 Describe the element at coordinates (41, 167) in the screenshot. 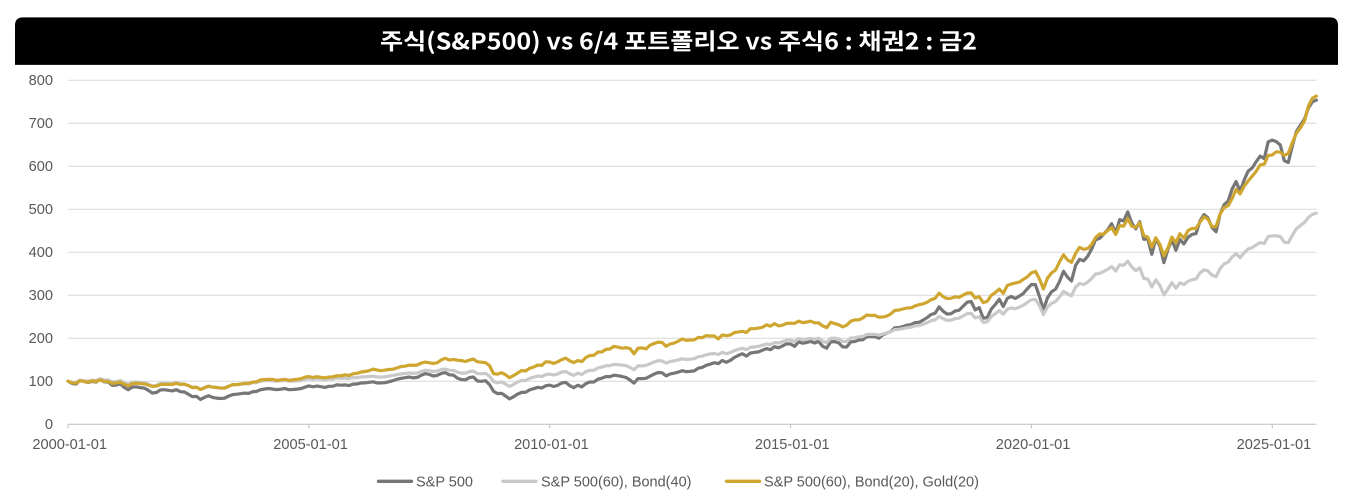

I see `svg-text: 600` at that location.